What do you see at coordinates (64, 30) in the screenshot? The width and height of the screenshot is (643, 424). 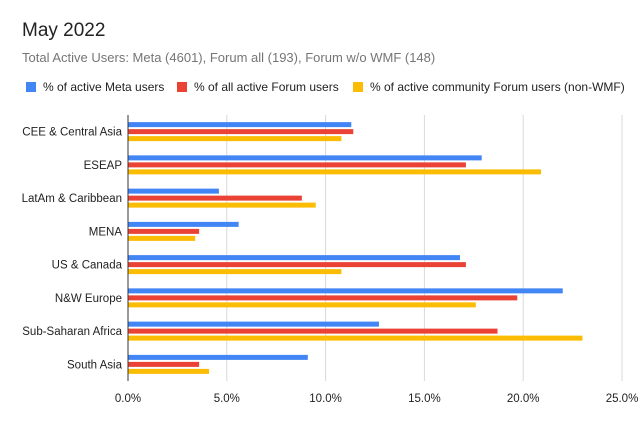 I see `chart-title: May 2022` at bounding box center [64, 30].